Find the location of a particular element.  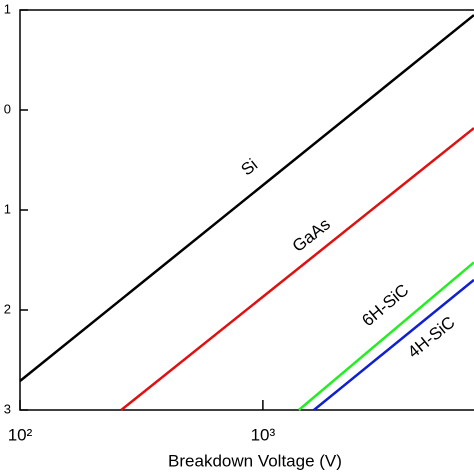

y-tick-label: 3 is located at coordinates (7, 408).